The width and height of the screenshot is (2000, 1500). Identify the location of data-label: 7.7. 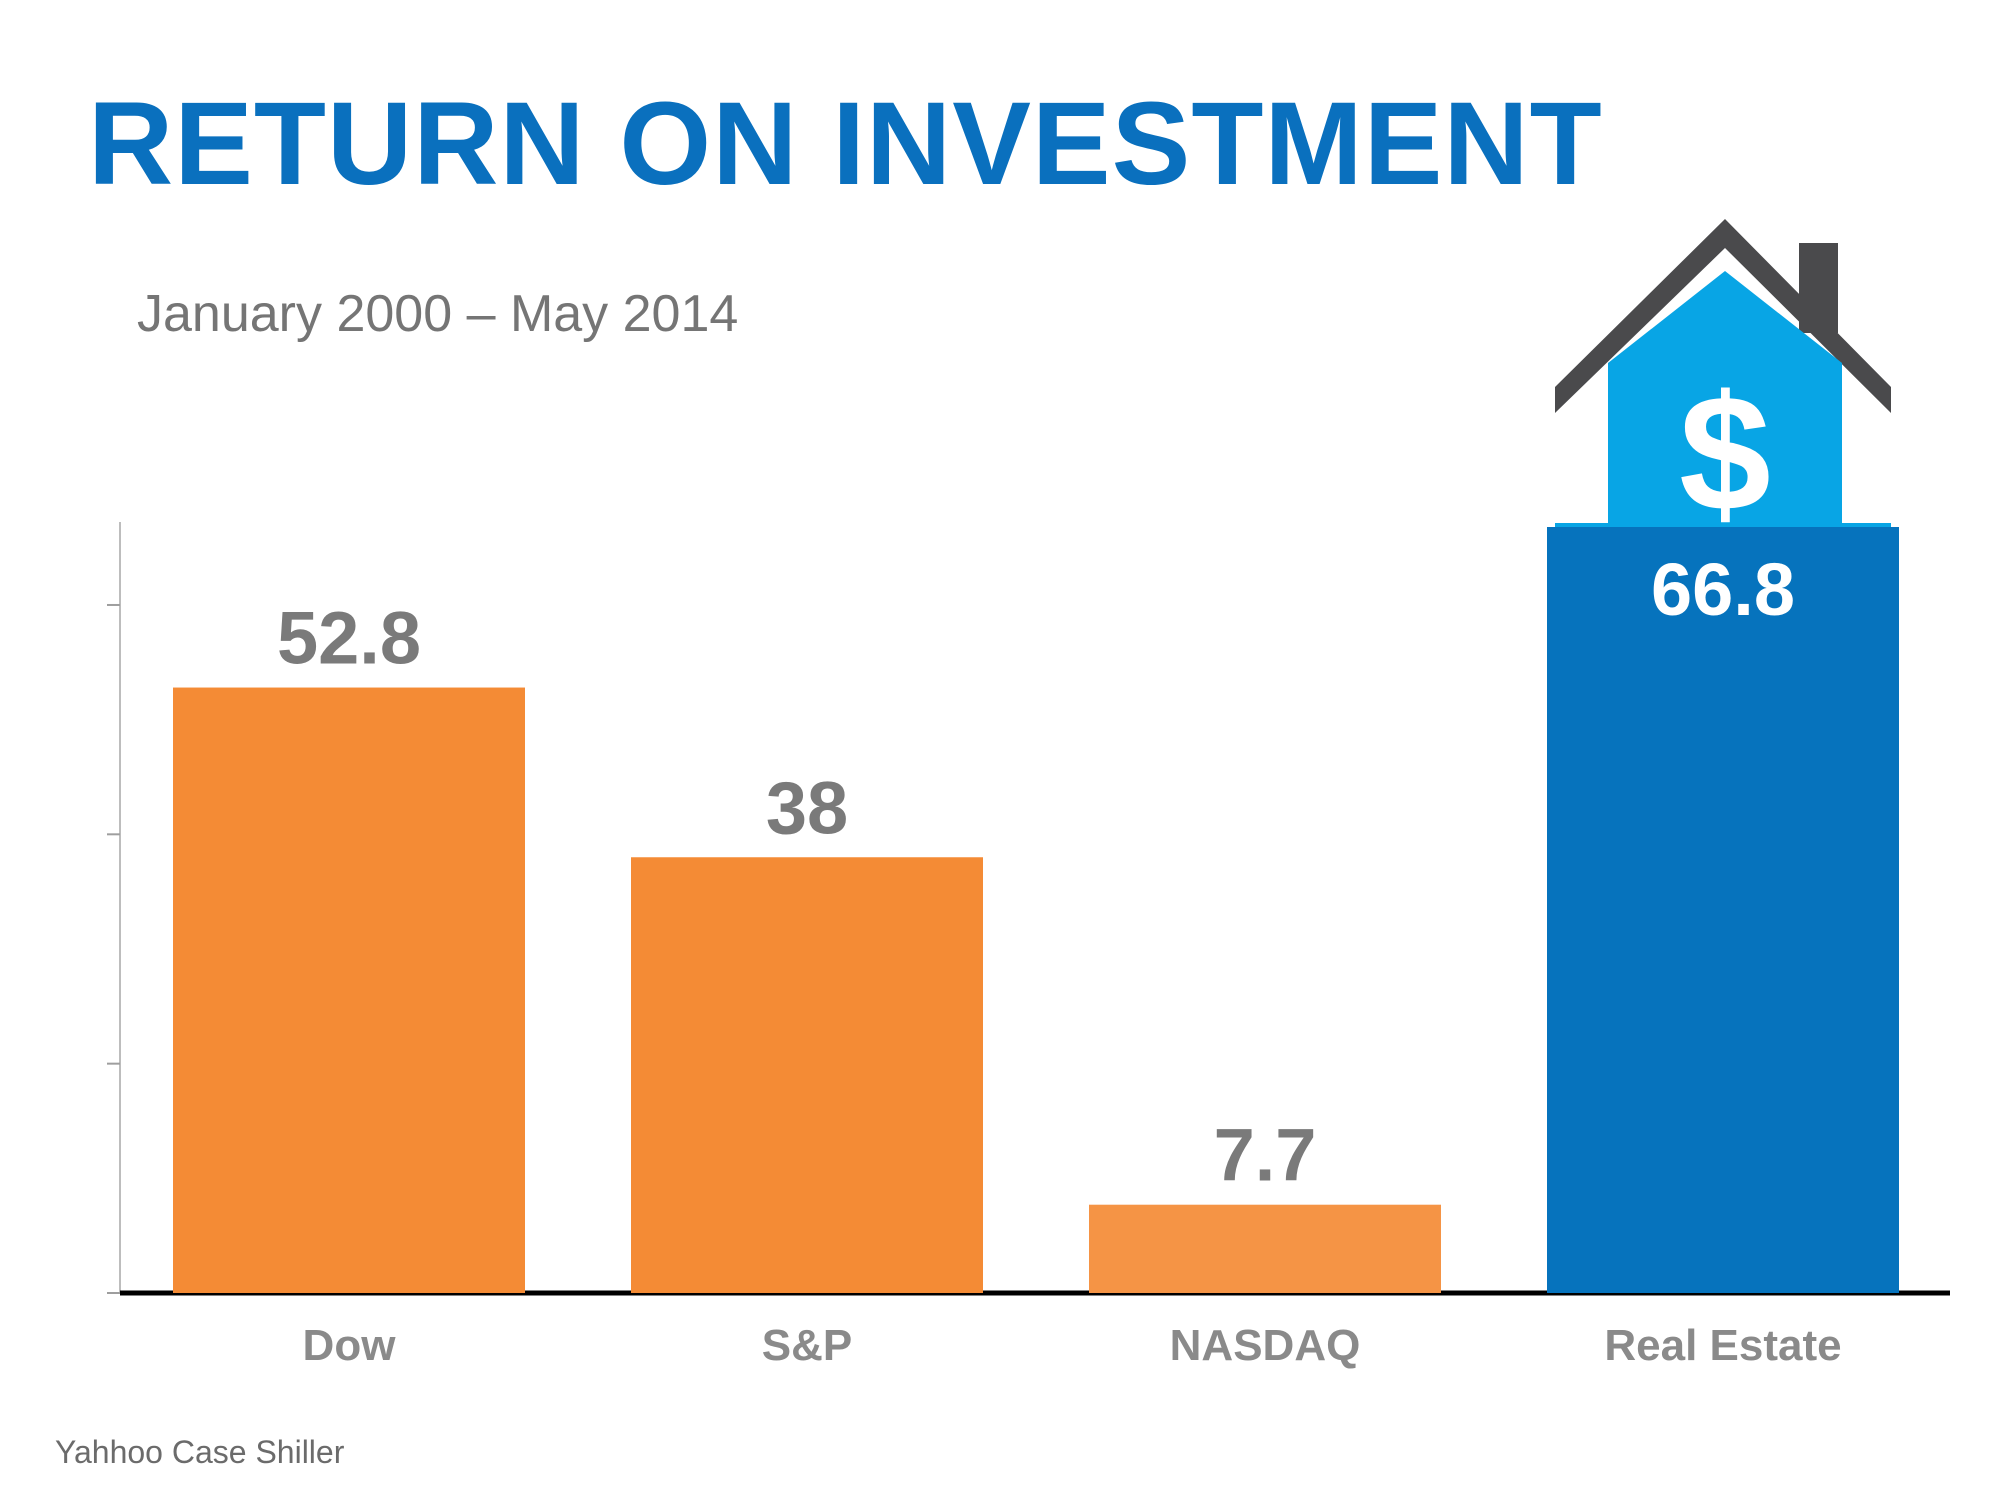
(1265, 1155).